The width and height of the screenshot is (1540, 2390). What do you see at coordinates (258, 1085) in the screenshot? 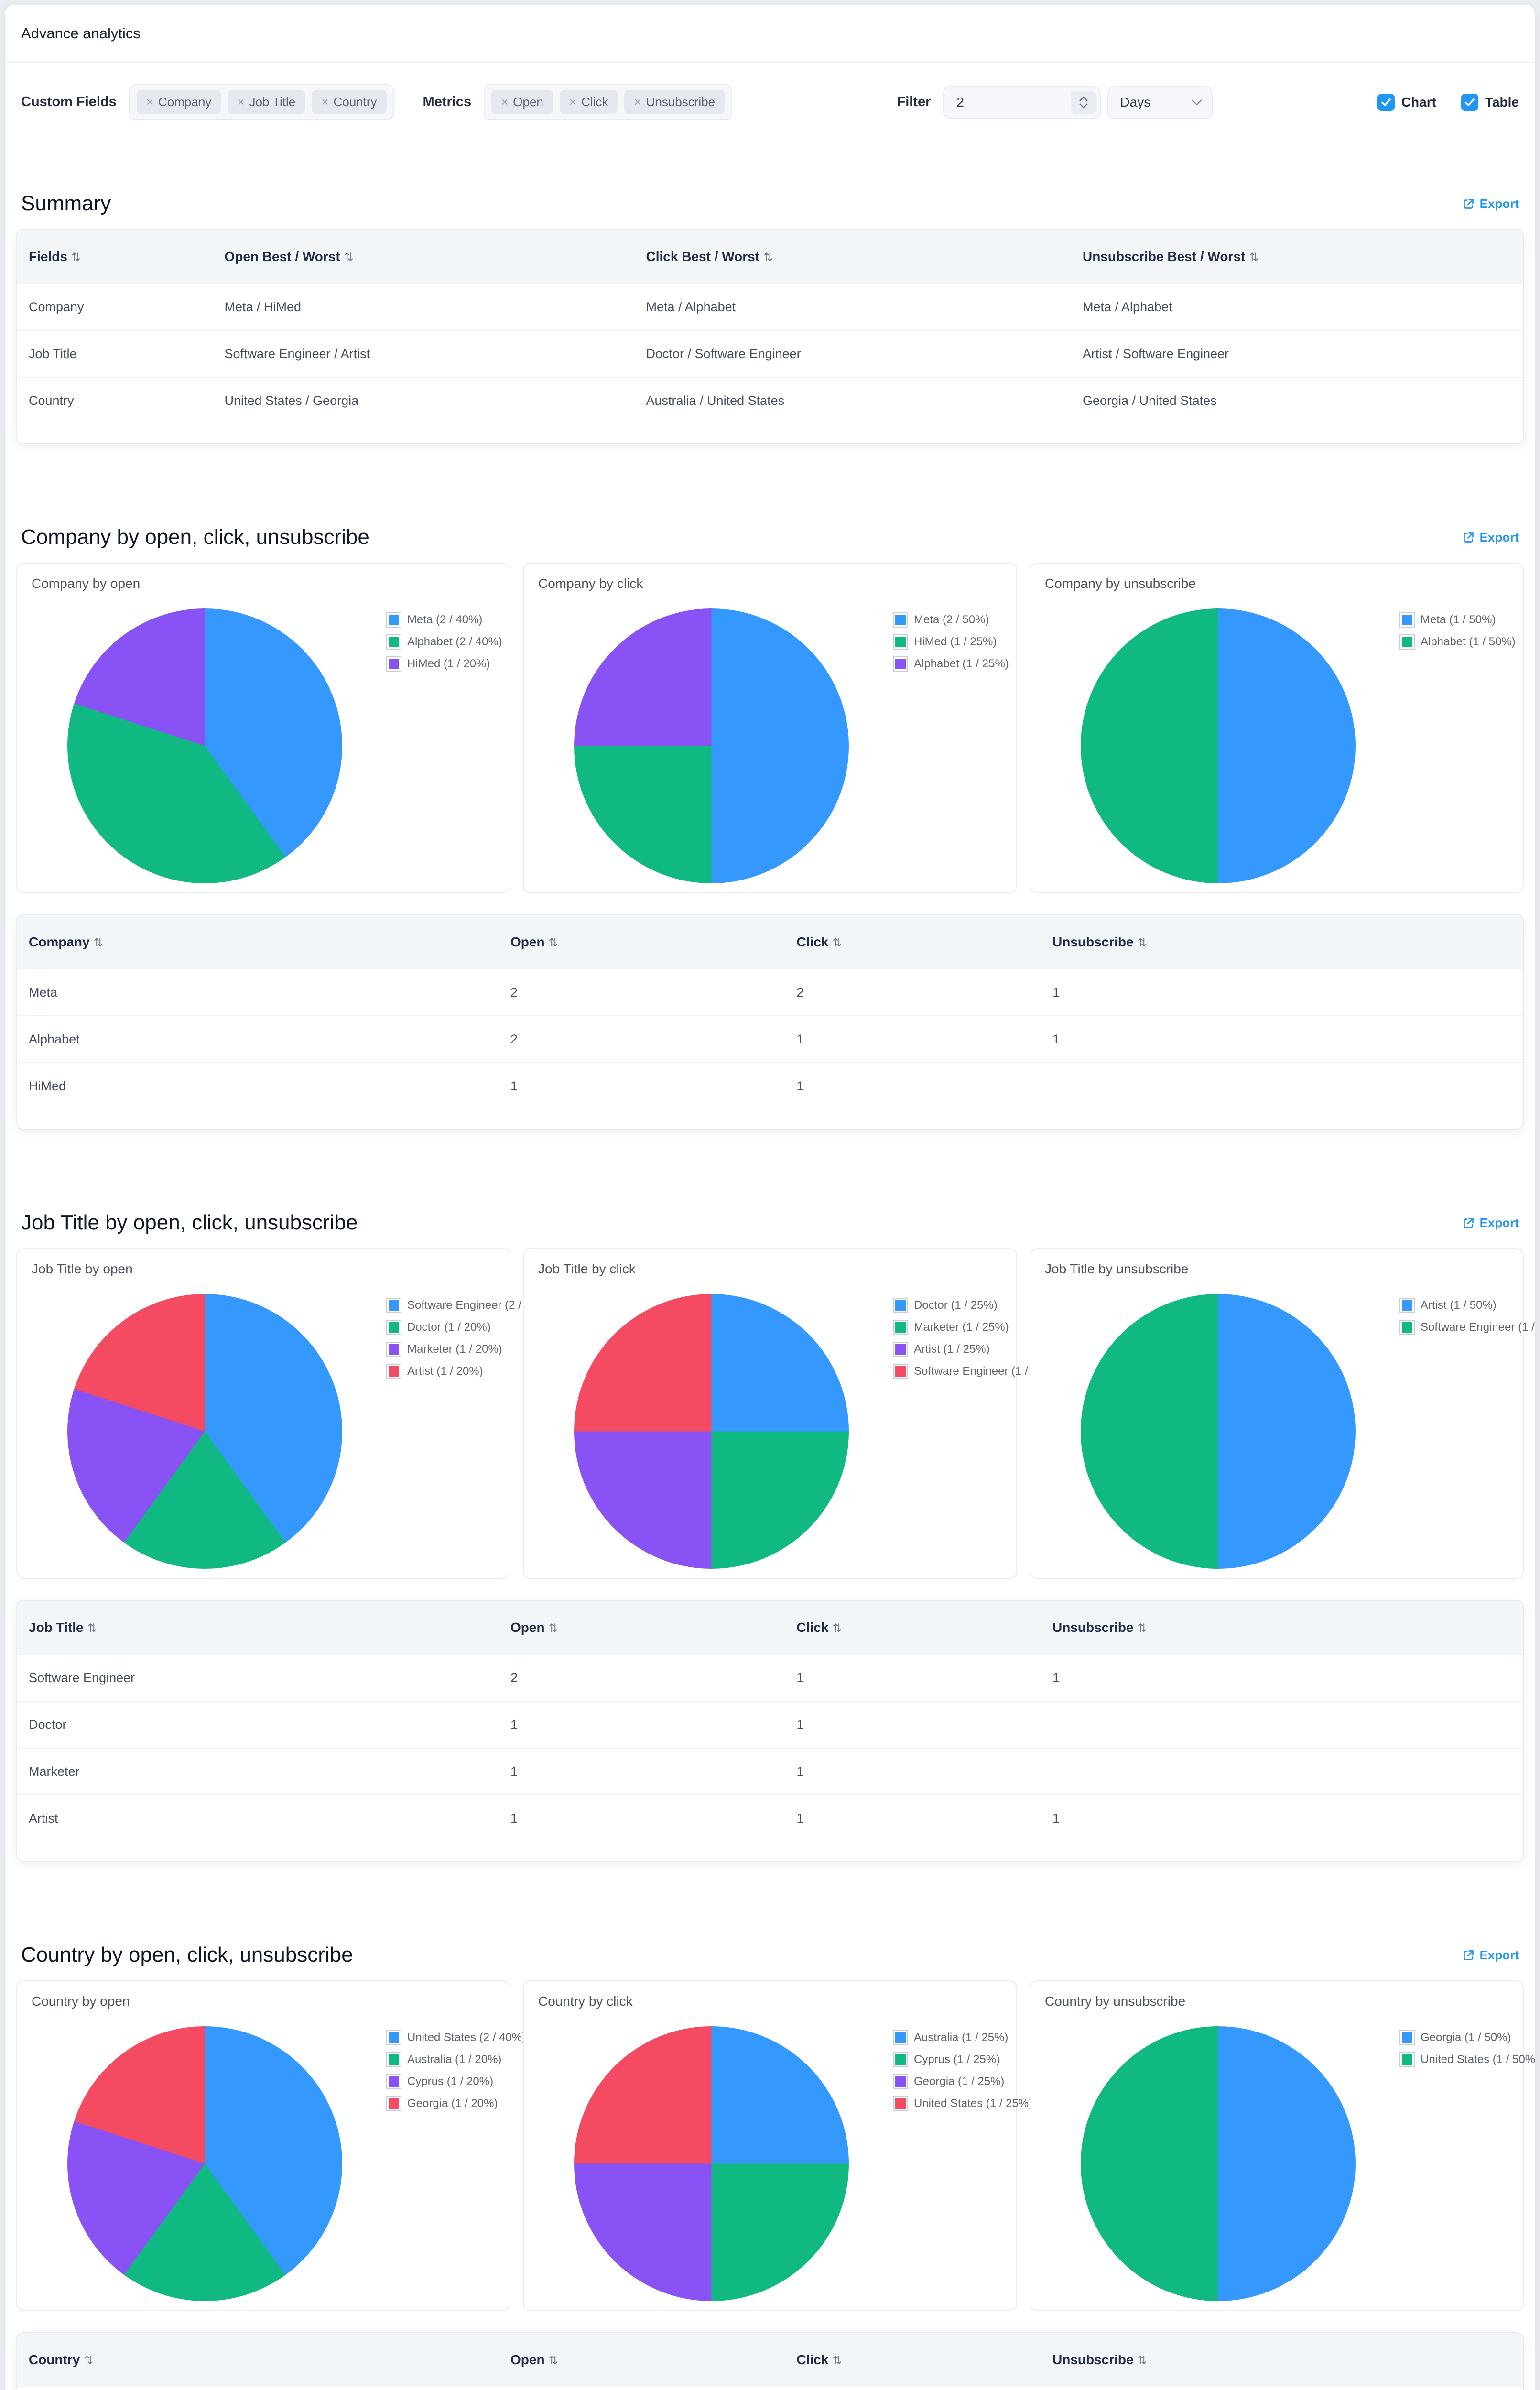
I see `table-cell: HiMed` at bounding box center [258, 1085].